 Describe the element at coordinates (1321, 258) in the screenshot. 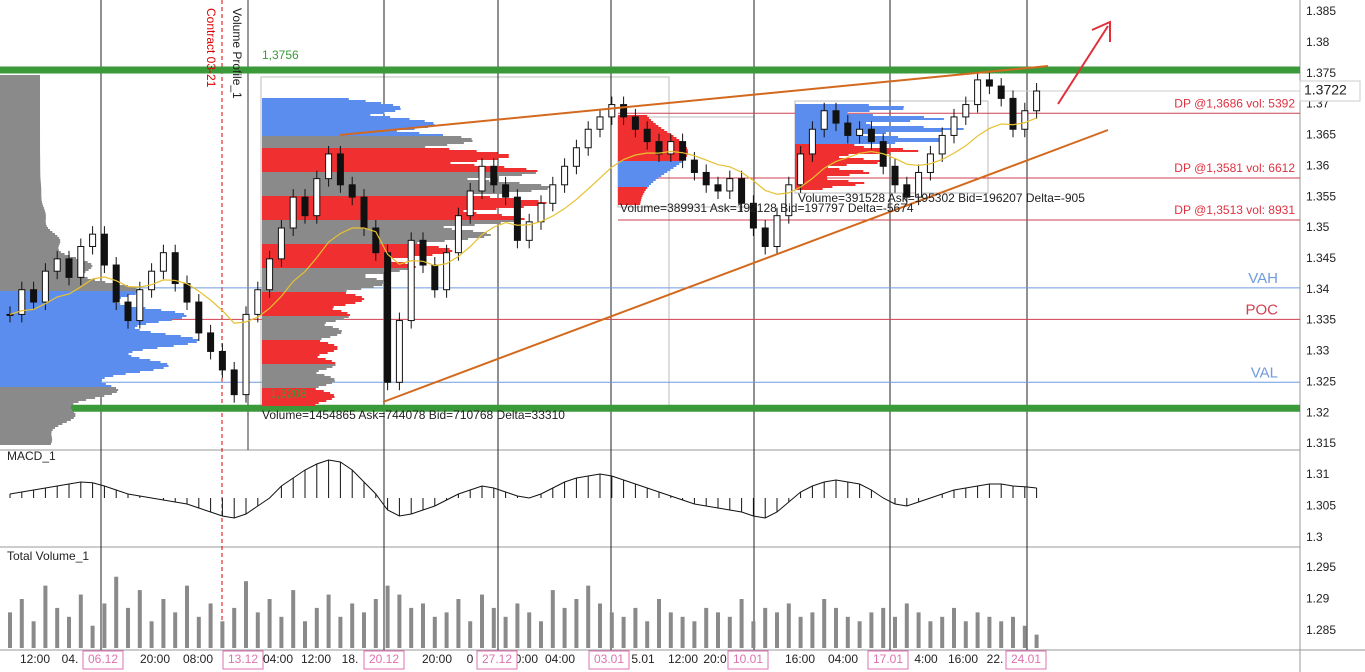

I see `y-tick-label: 1.345` at that location.